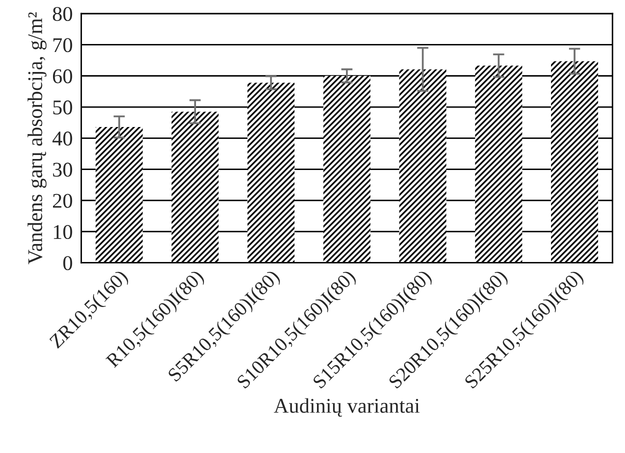 Image resolution: width=625 pixels, height=453 pixels. What do you see at coordinates (62, 139) in the screenshot?
I see `y-tick-label: 40` at bounding box center [62, 139].